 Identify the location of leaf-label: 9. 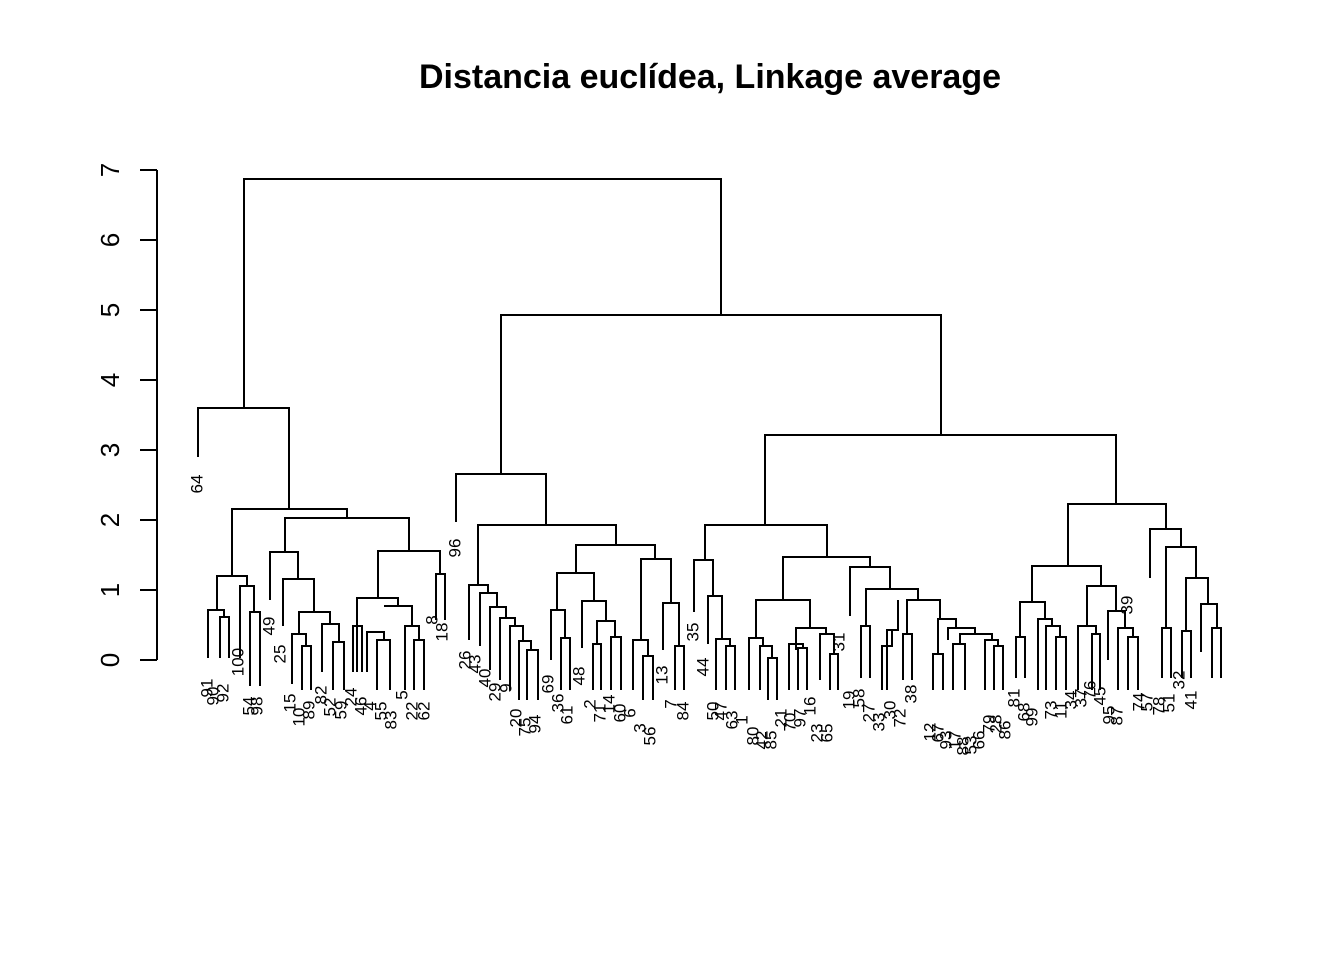
(505, 687).